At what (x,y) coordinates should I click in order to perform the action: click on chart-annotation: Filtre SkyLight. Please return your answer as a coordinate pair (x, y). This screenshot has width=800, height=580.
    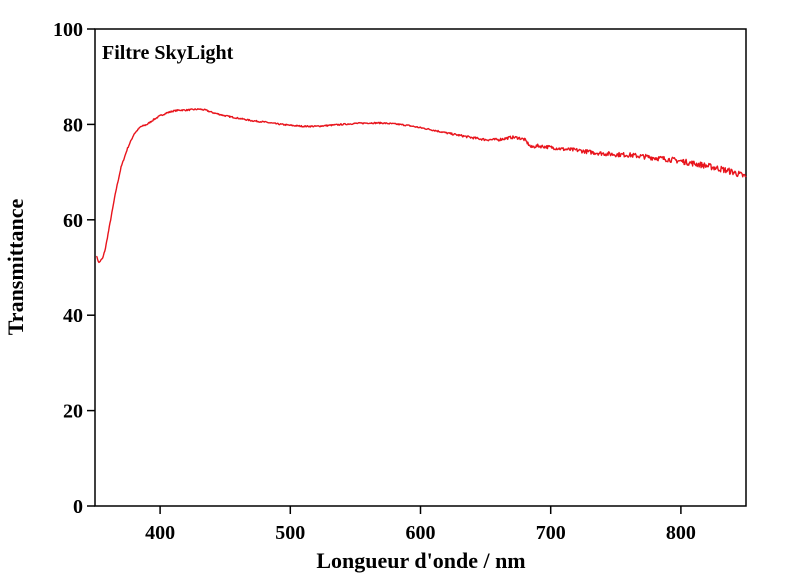
    Looking at the image, I should click on (168, 53).